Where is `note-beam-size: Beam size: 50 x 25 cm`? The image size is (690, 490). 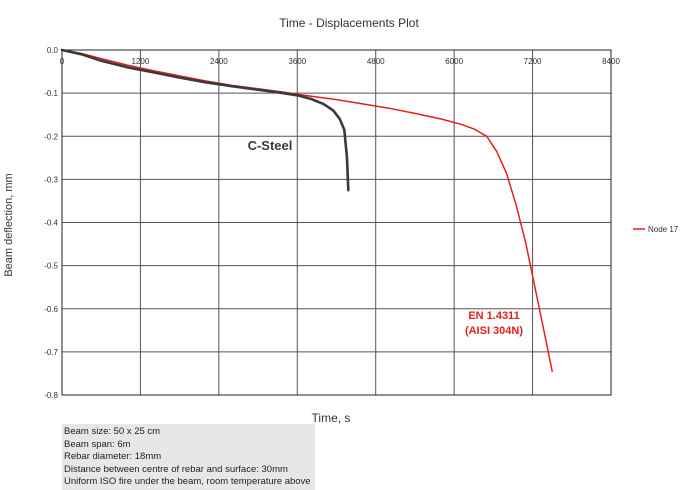 note-beam-size: Beam size: 50 x 25 cm is located at coordinates (112, 431).